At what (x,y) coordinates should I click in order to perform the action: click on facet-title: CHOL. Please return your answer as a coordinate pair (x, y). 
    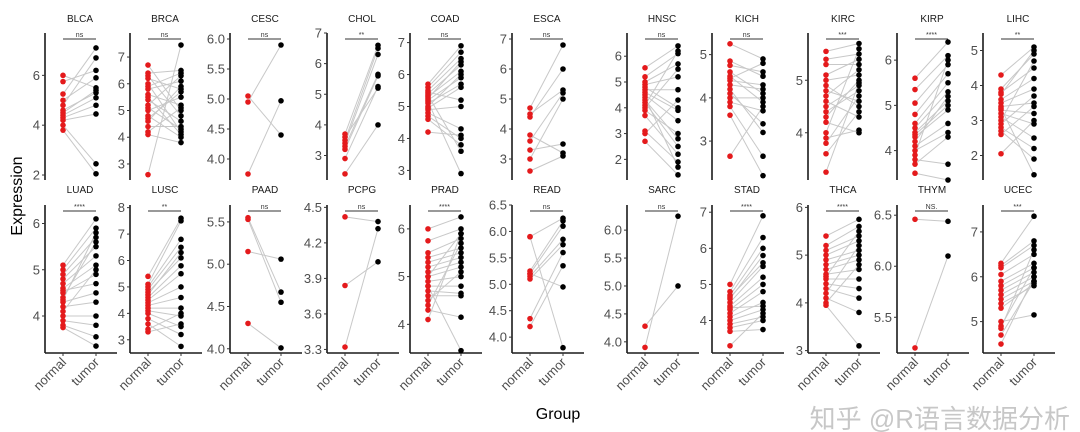
    Looking at the image, I should click on (362, 19).